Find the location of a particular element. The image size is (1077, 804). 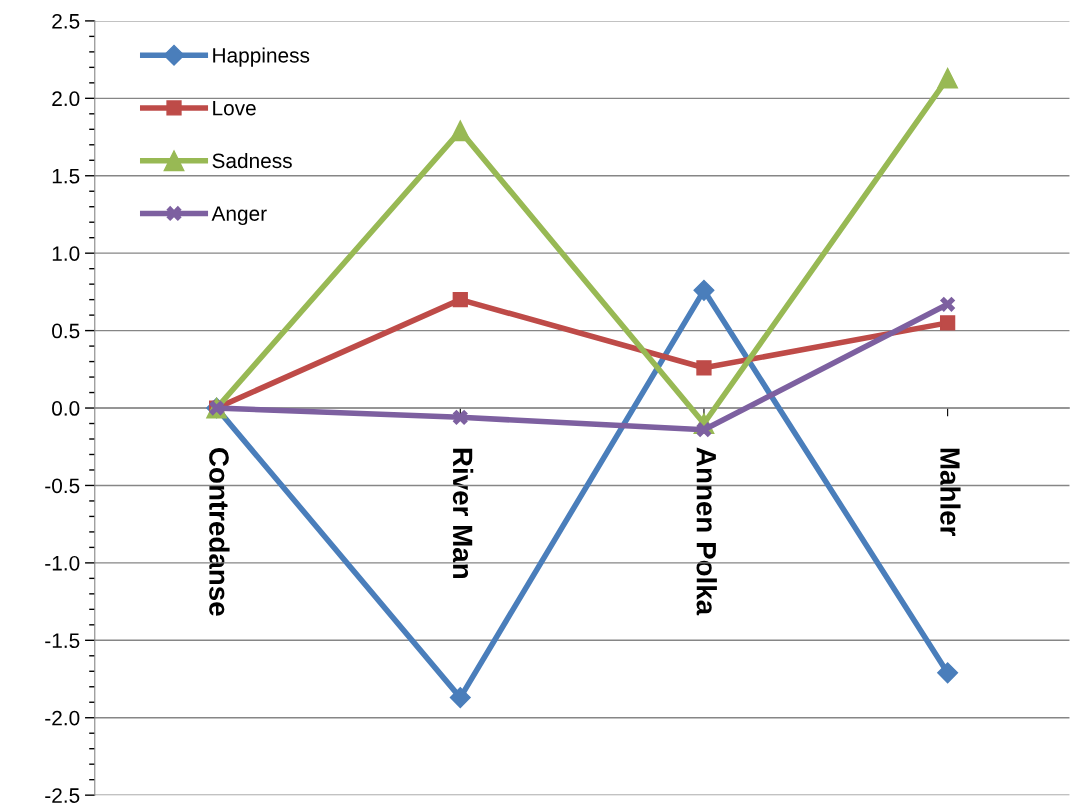

y-tick-label: 1.0 is located at coordinates (66, 253).